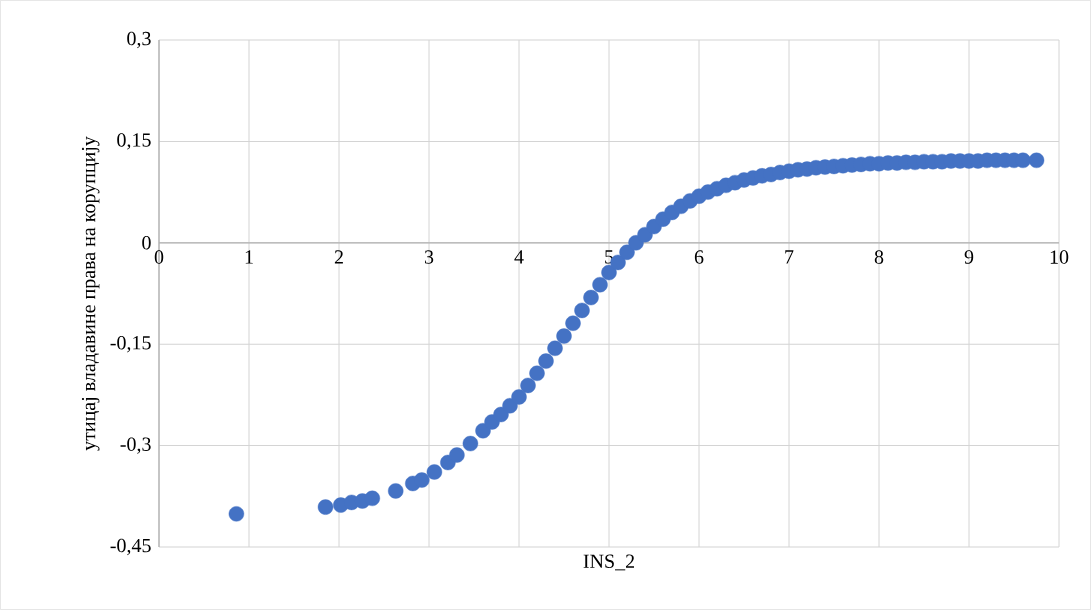 Image resolution: width=1091 pixels, height=610 pixels. What do you see at coordinates (130, 344) in the screenshot?
I see `y-tick-label: -0,15` at bounding box center [130, 344].